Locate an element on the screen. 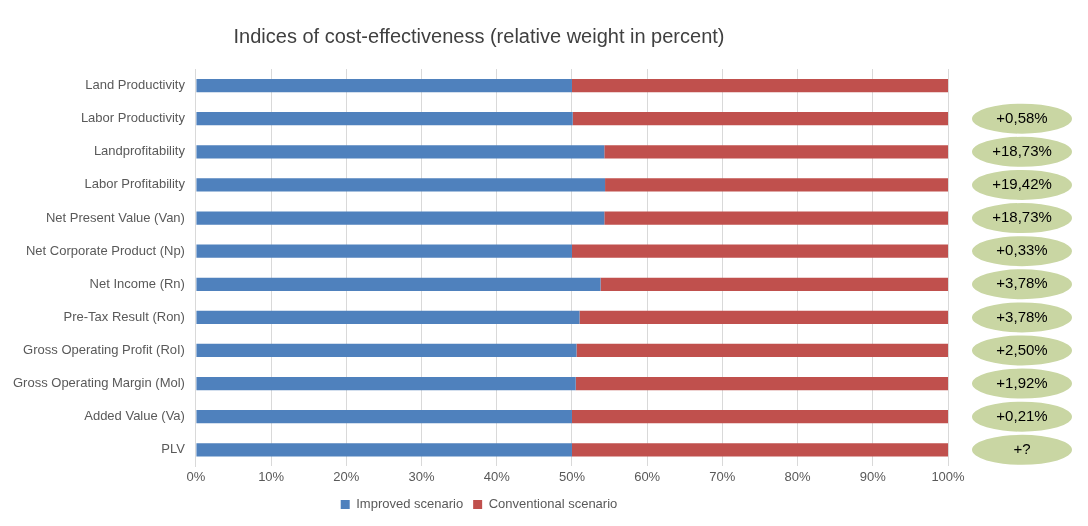 The height and width of the screenshot is (526, 1088). y-tick-label: Net Corporate Product (Np) is located at coordinates (105, 250).